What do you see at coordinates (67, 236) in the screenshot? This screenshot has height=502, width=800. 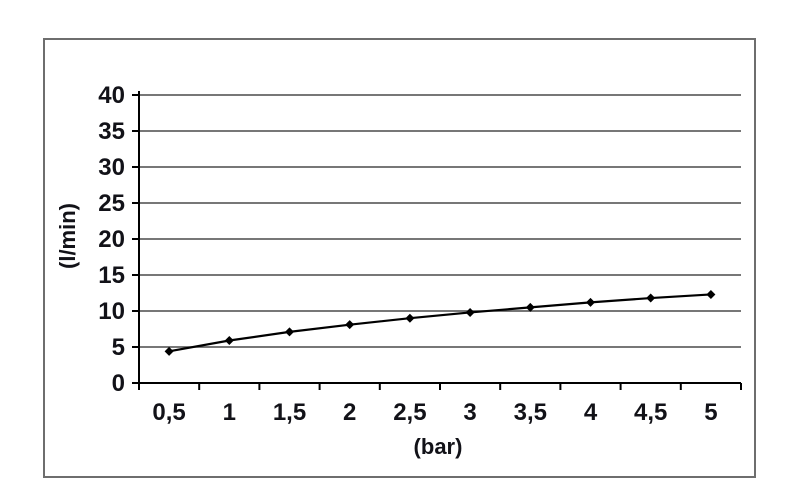 I see `y-axis-title: (l/min)` at bounding box center [67, 236].